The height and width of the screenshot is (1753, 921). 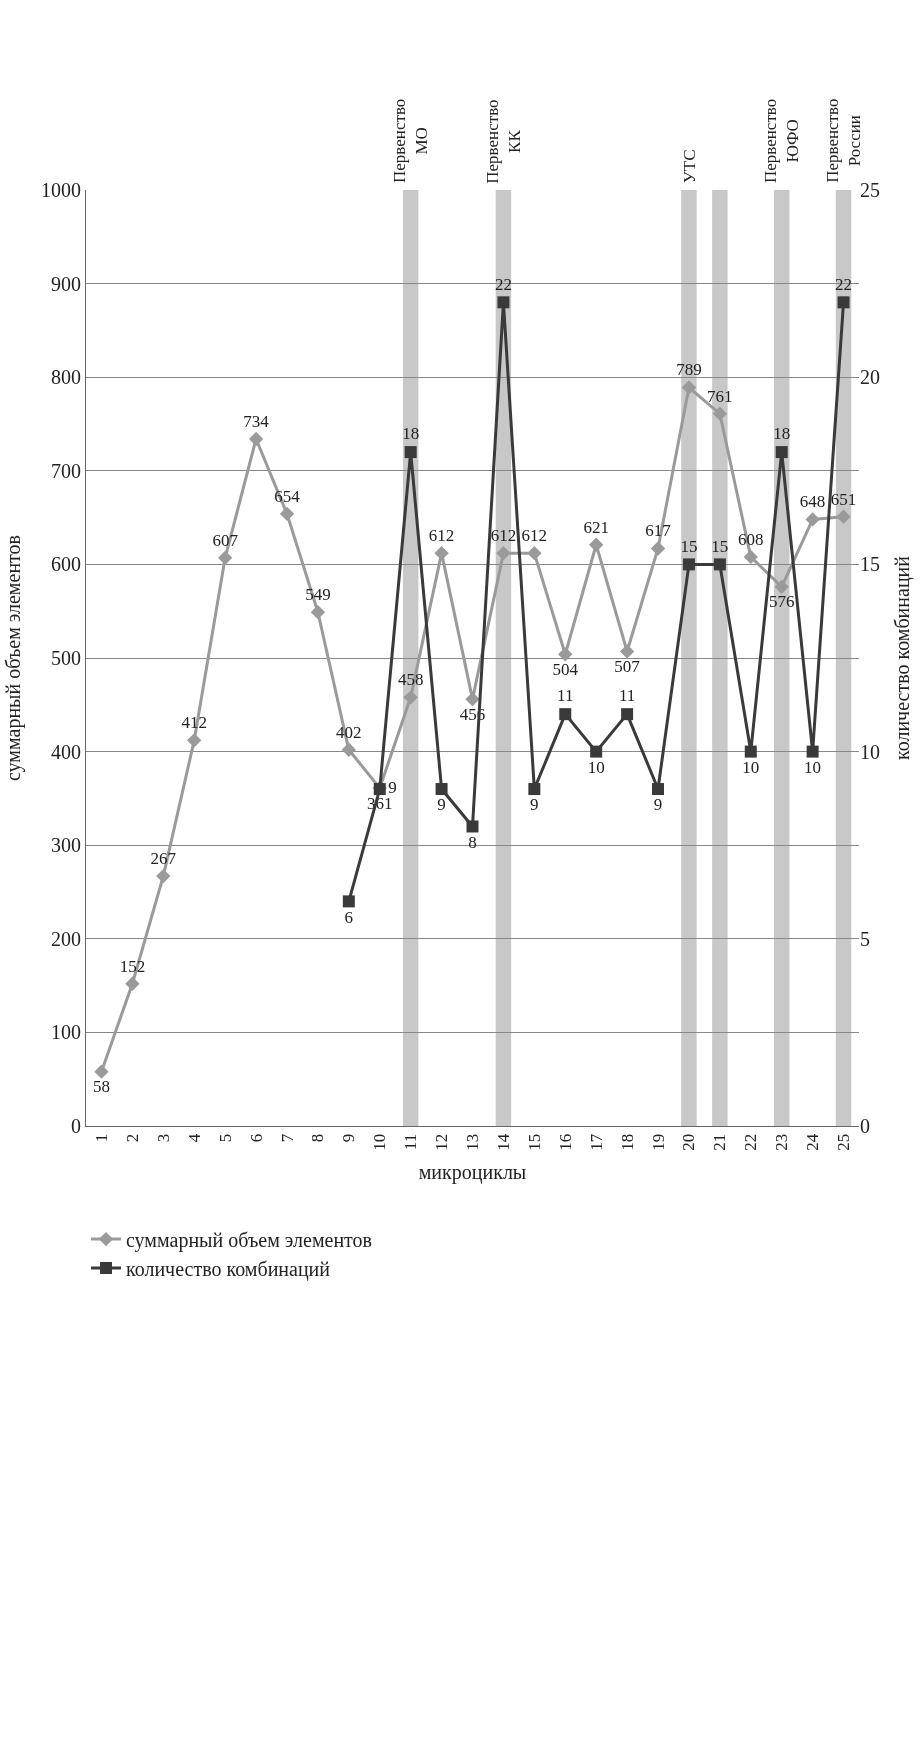 What do you see at coordinates (66, 751) in the screenshot?
I see `y-tick-label: 400` at bounding box center [66, 751].